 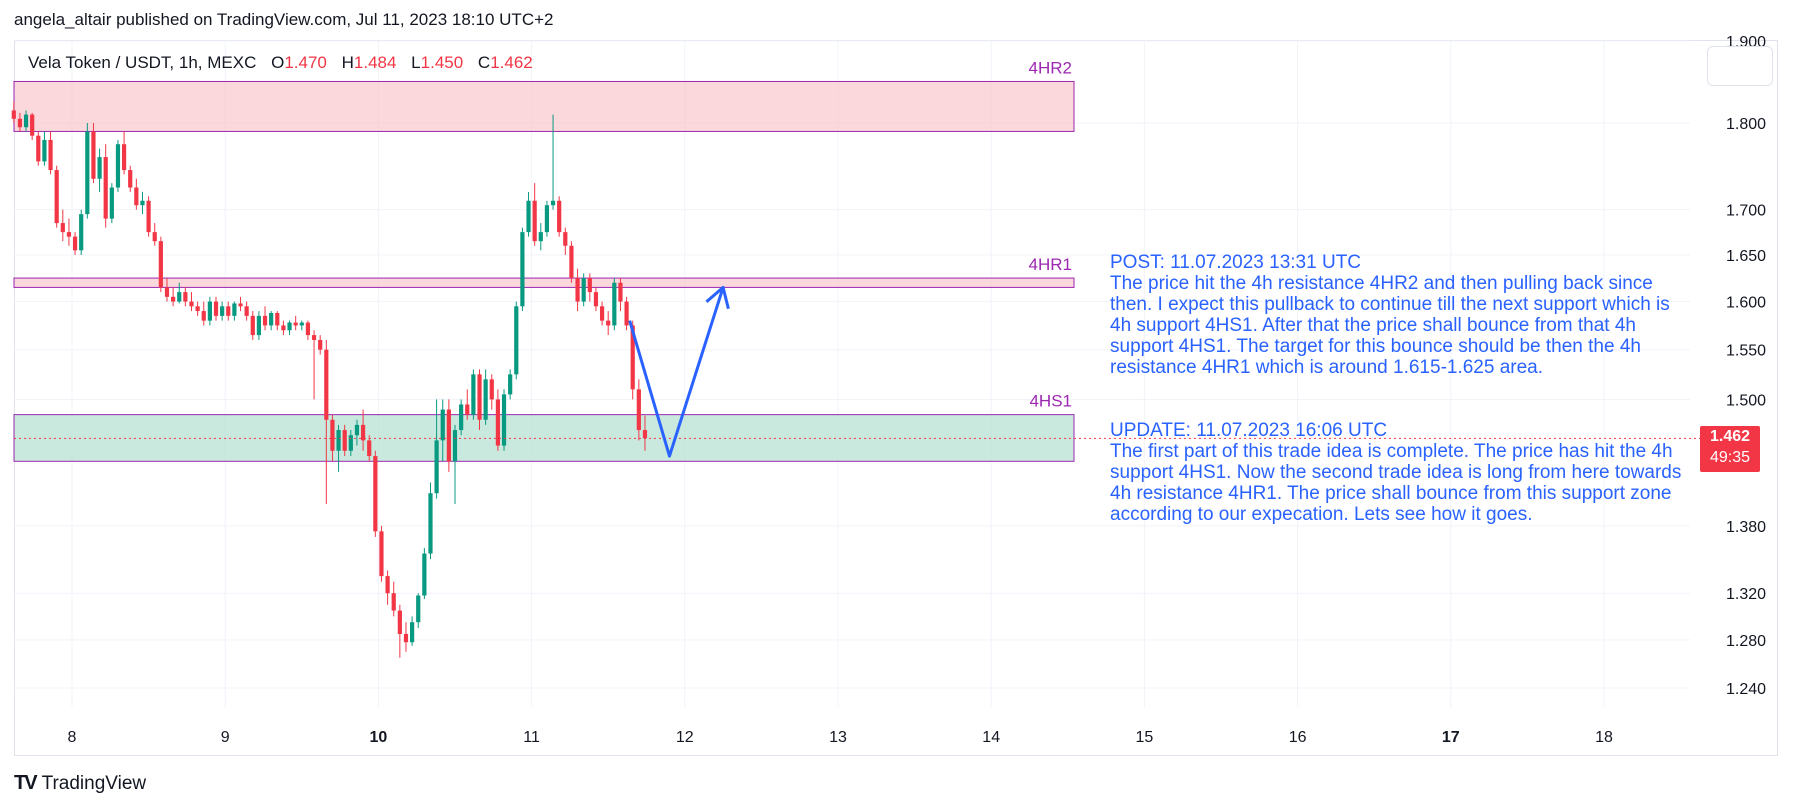 What do you see at coordinates (1050, 401) in the screenshot?
I see `zone-label-4hs1: 4HS1` at bounding box center [1050, 401].